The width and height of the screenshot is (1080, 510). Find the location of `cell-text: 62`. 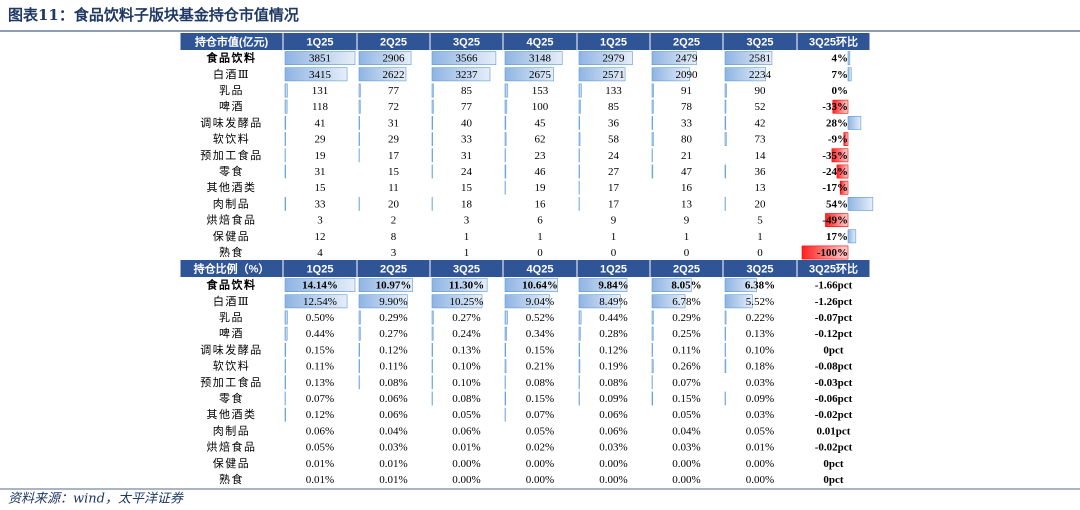

cell-text: 62 is located at coordinates (540, 140).